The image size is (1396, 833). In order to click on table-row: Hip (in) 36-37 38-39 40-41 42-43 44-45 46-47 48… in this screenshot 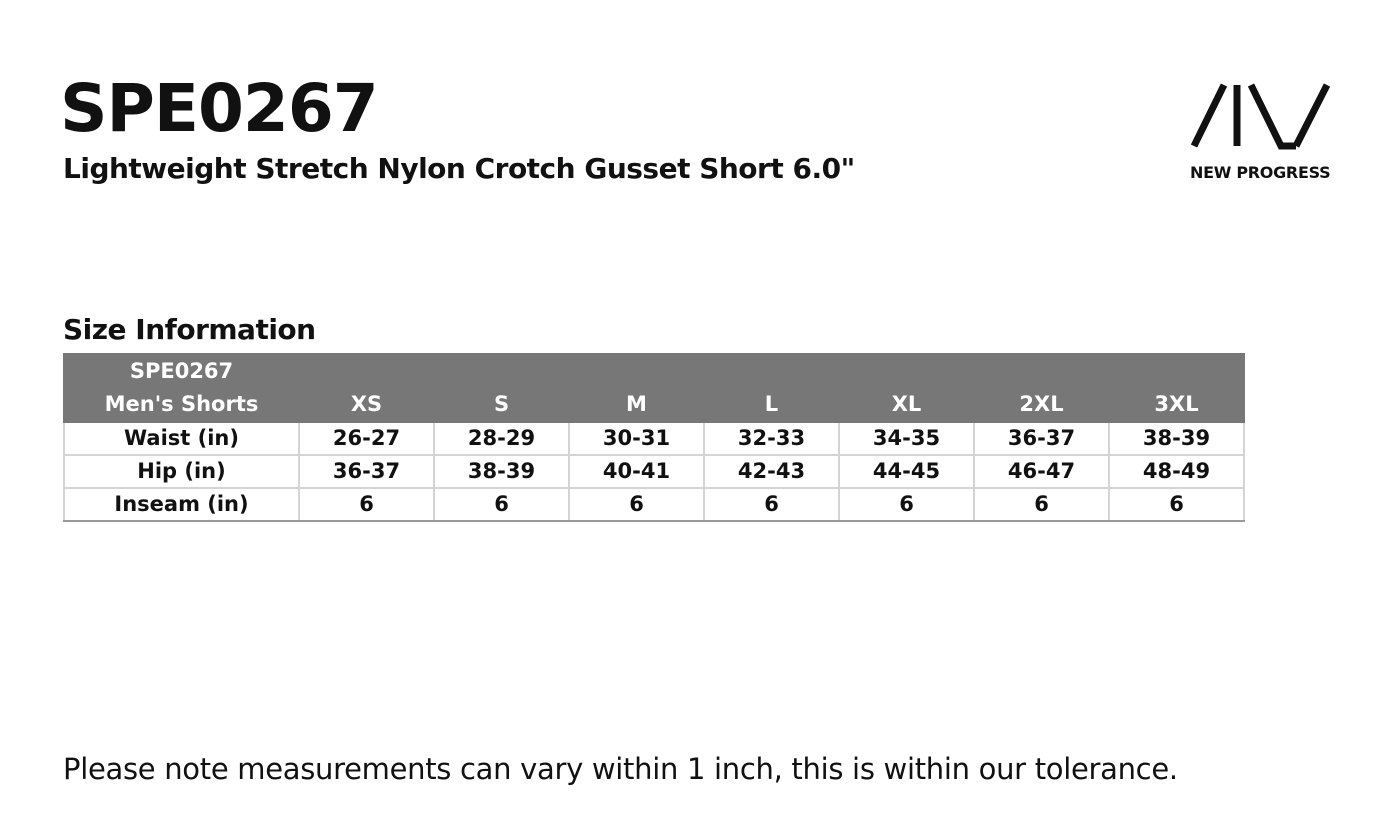, I will do `click(654, 471)`.